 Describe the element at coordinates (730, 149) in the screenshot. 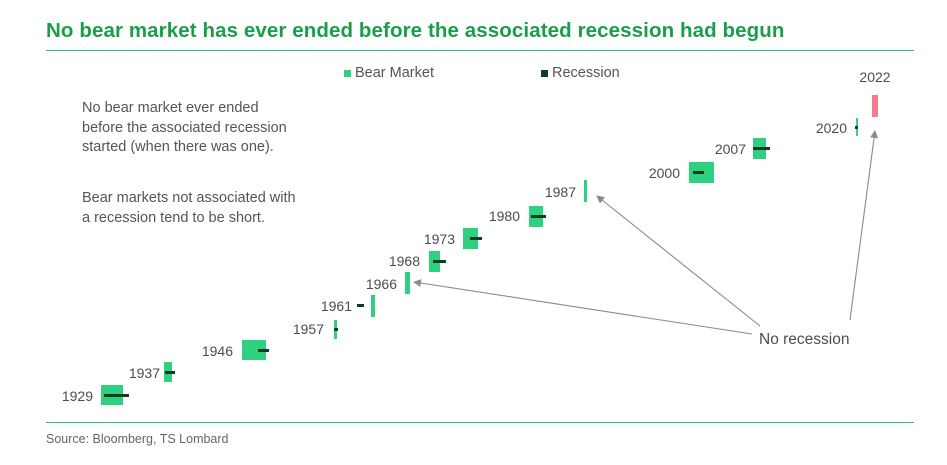

I see `year-label-2007: 2007` at that location.